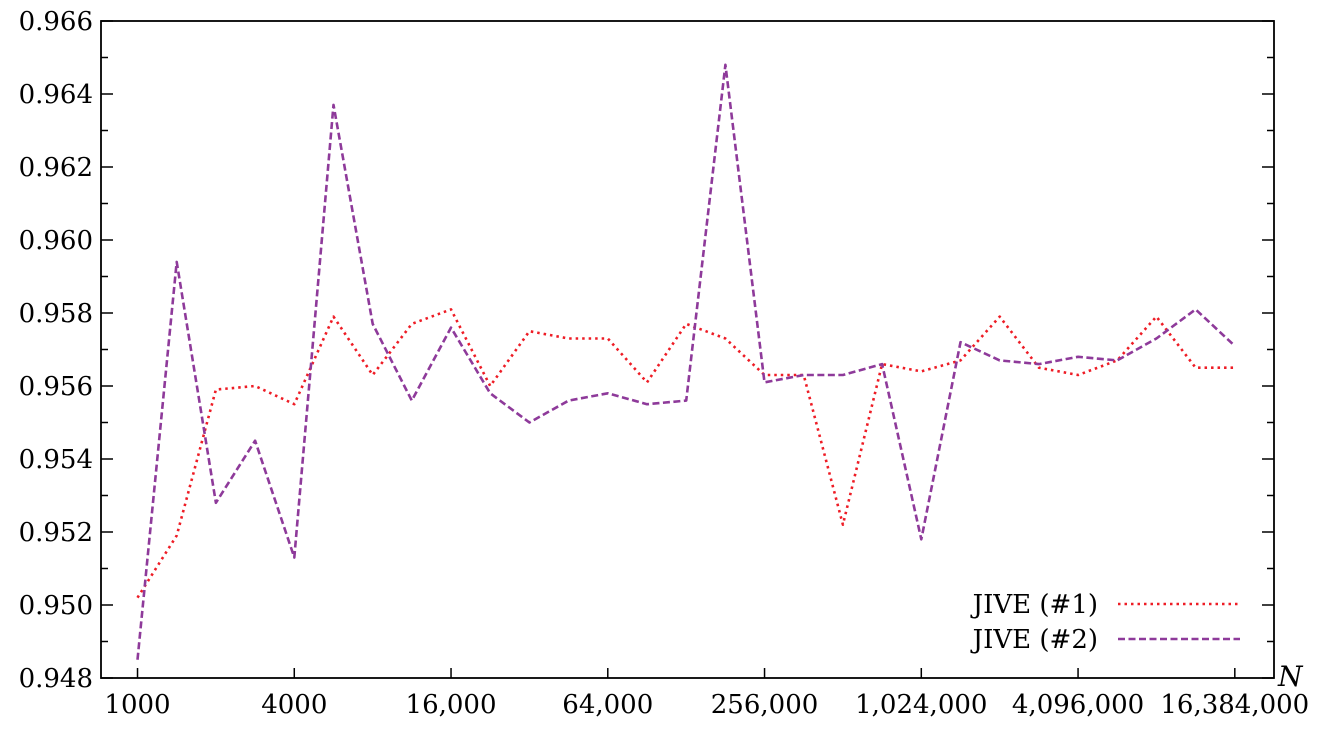  I want to click on legend-label: JIVE (#2), so click(1034, 640).